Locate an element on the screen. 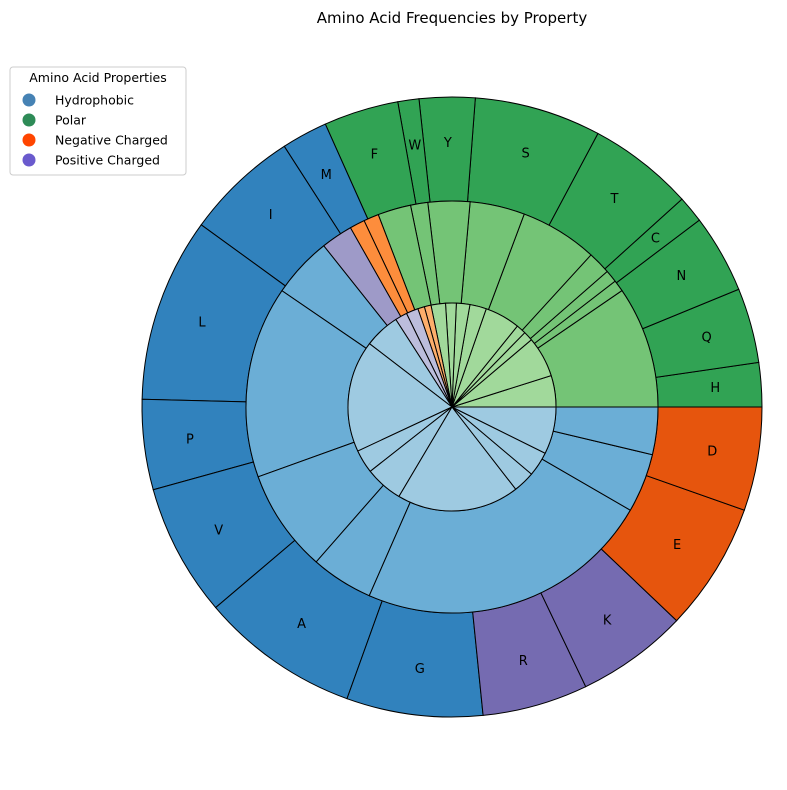 This screenshot has height=790, width=787. wedge-label-t: T is located at coordinates (613, 199).